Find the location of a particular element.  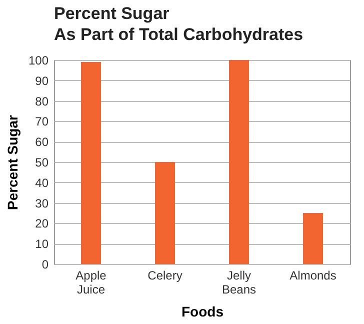

x-tick-label: Jelly Beans is located at coordinates (239, 282).